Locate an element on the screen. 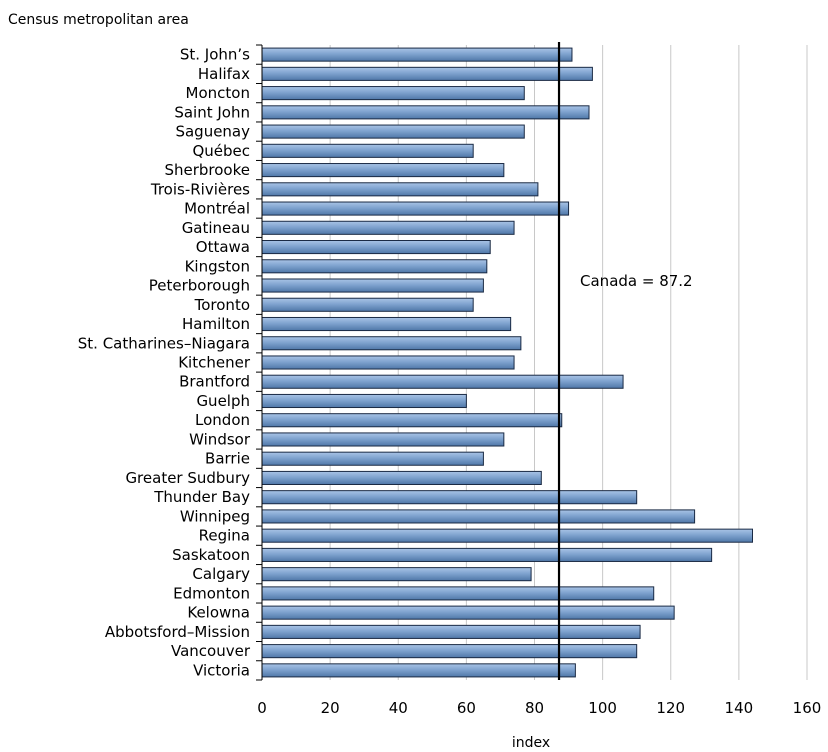 The height and width of the screenshot is (752, 828). y-axis-title: Census metropolitan area is located at coordinates (98, 20).